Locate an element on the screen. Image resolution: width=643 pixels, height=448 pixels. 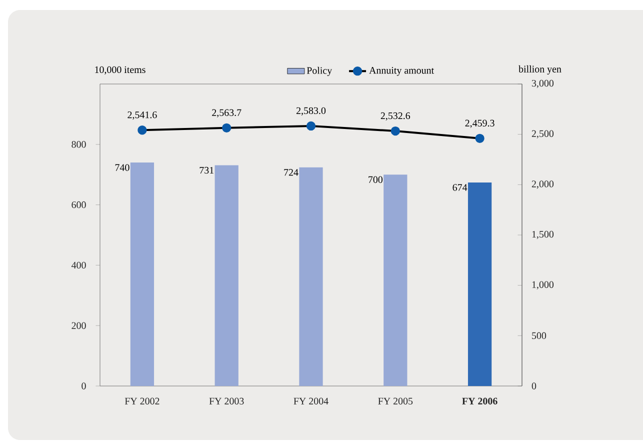
data-label: 2,583.0 is located at coordinates (311, 111).